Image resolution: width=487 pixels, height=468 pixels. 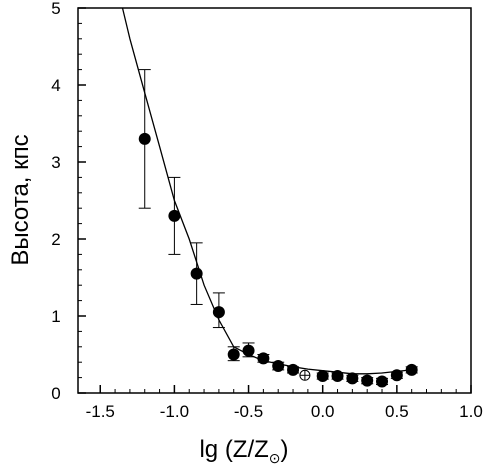 I want to click on x-axis-title: lg (Z/Z⊙), so click(x=243, y=451).